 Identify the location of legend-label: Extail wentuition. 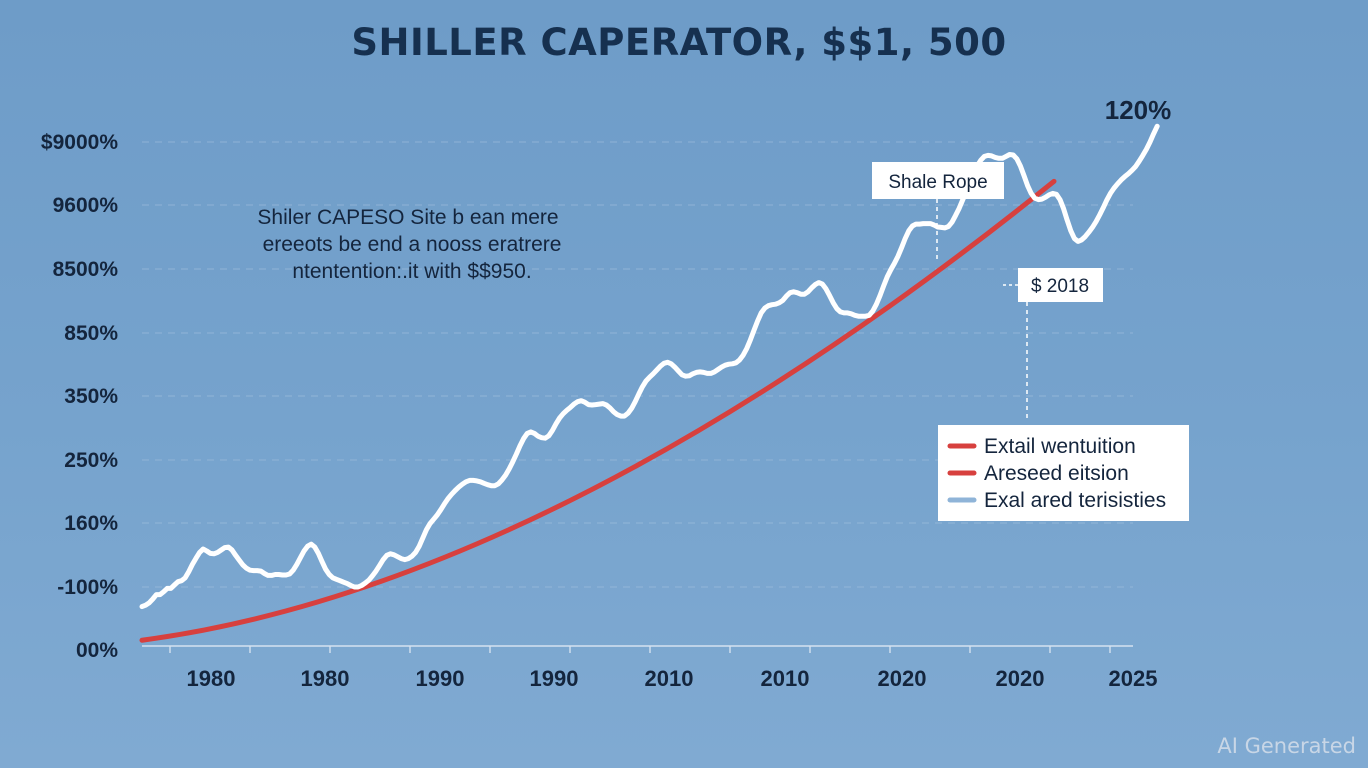
(1060, 446).